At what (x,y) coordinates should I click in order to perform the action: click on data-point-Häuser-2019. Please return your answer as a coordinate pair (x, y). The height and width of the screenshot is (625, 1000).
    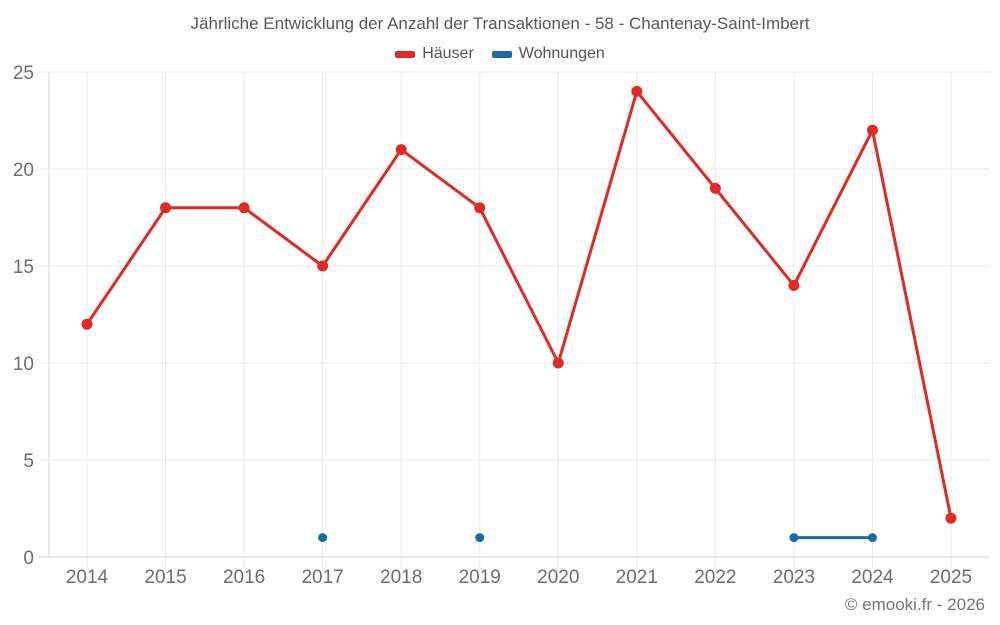
    Looking at the image, I should click on (480, 208).